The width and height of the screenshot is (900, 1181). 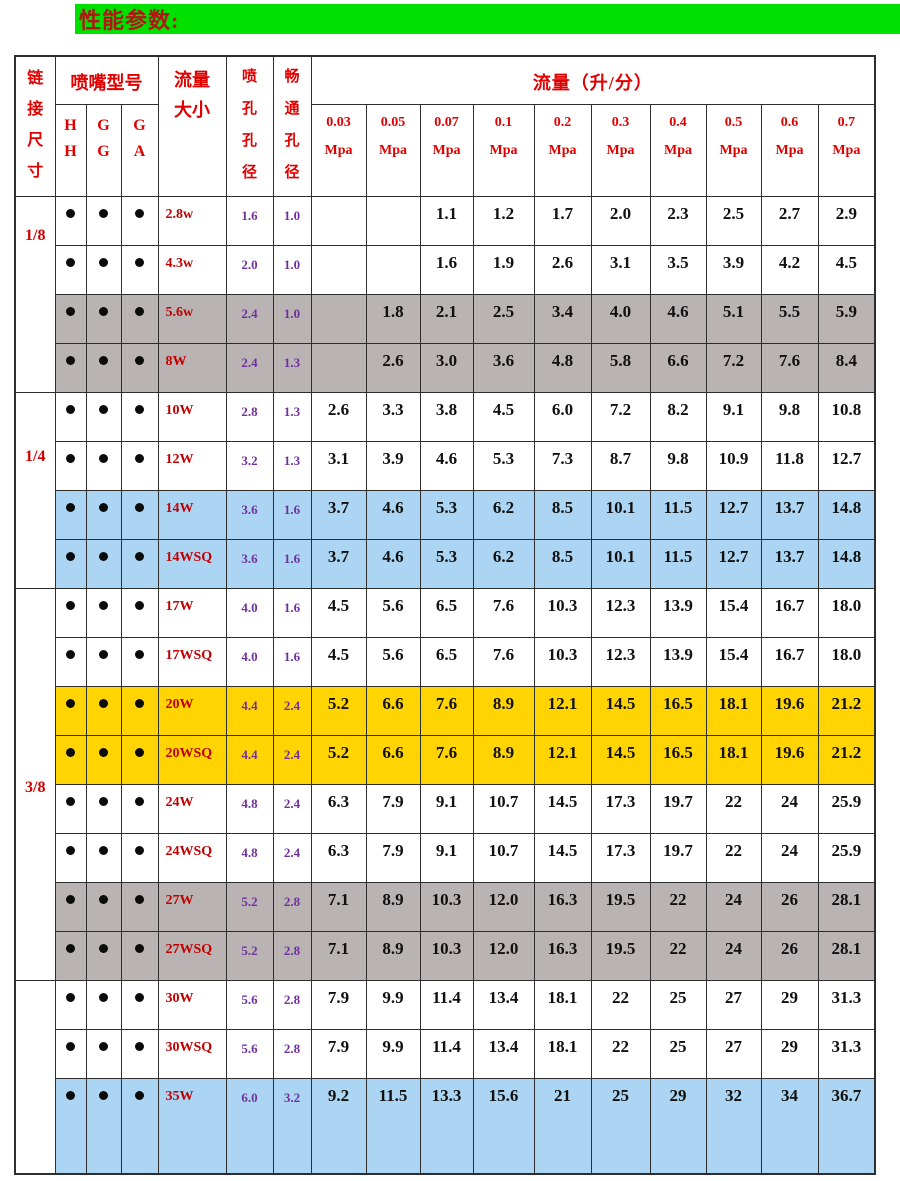 What do you see at coordinates (192, 416) in the screenshot?
I see `nozzle-model-cell: 10W` at bounding box center [192, 416].